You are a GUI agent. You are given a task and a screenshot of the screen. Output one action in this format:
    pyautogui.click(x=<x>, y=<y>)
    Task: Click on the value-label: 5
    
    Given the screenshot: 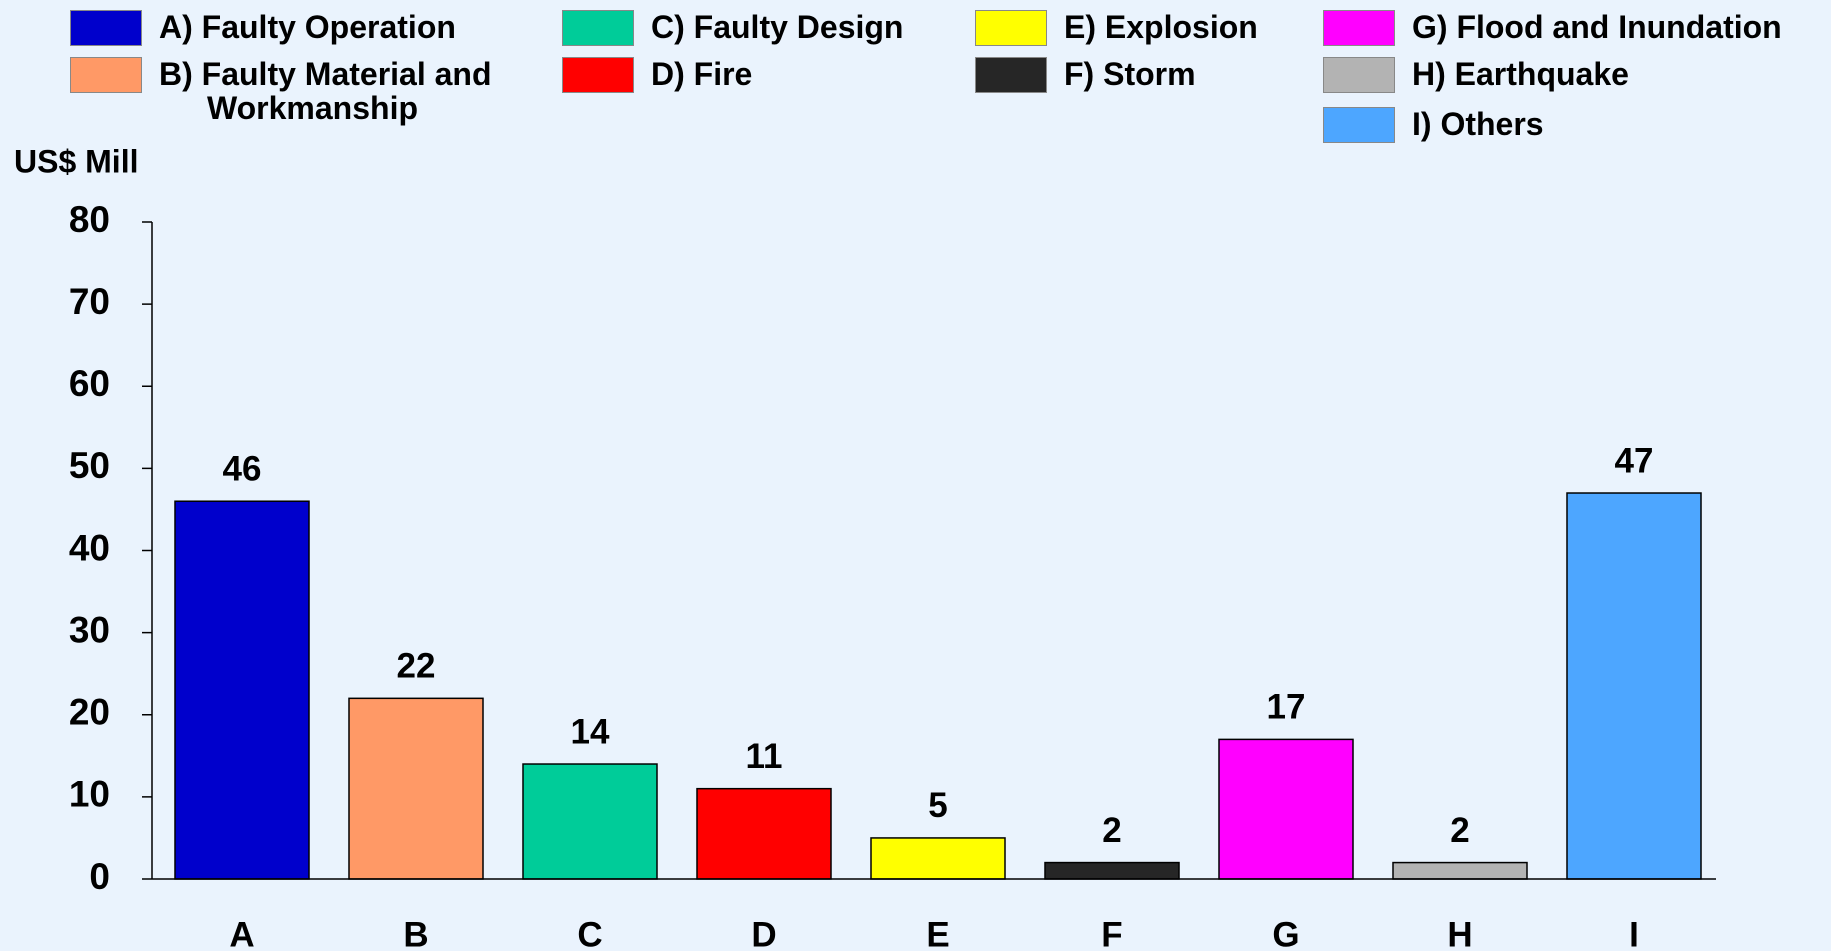 What is the action you would take?
    pyautogui.click(x=937, y=805)
    